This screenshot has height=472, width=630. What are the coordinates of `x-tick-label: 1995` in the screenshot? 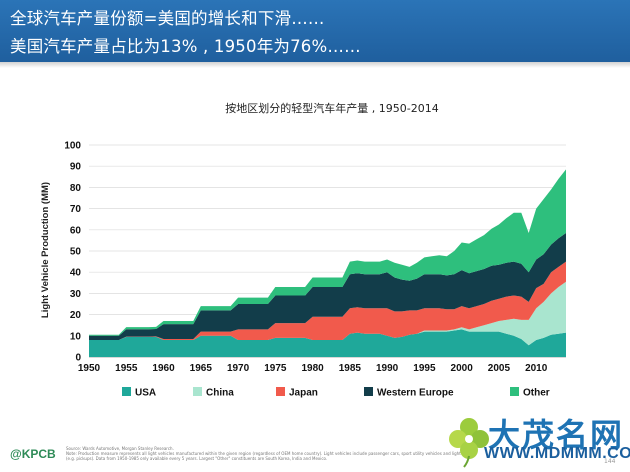 It's located at (424, 368).